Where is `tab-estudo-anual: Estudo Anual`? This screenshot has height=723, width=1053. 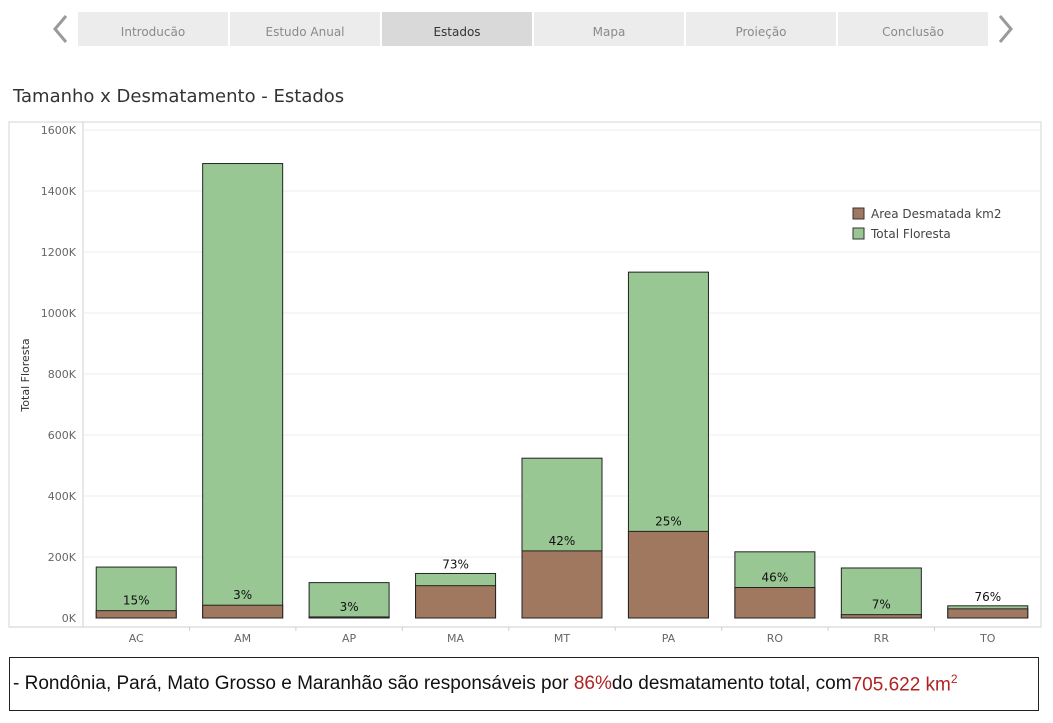 tab-estudo-anual: Estudo Anual is located at coordinates (305, 29).